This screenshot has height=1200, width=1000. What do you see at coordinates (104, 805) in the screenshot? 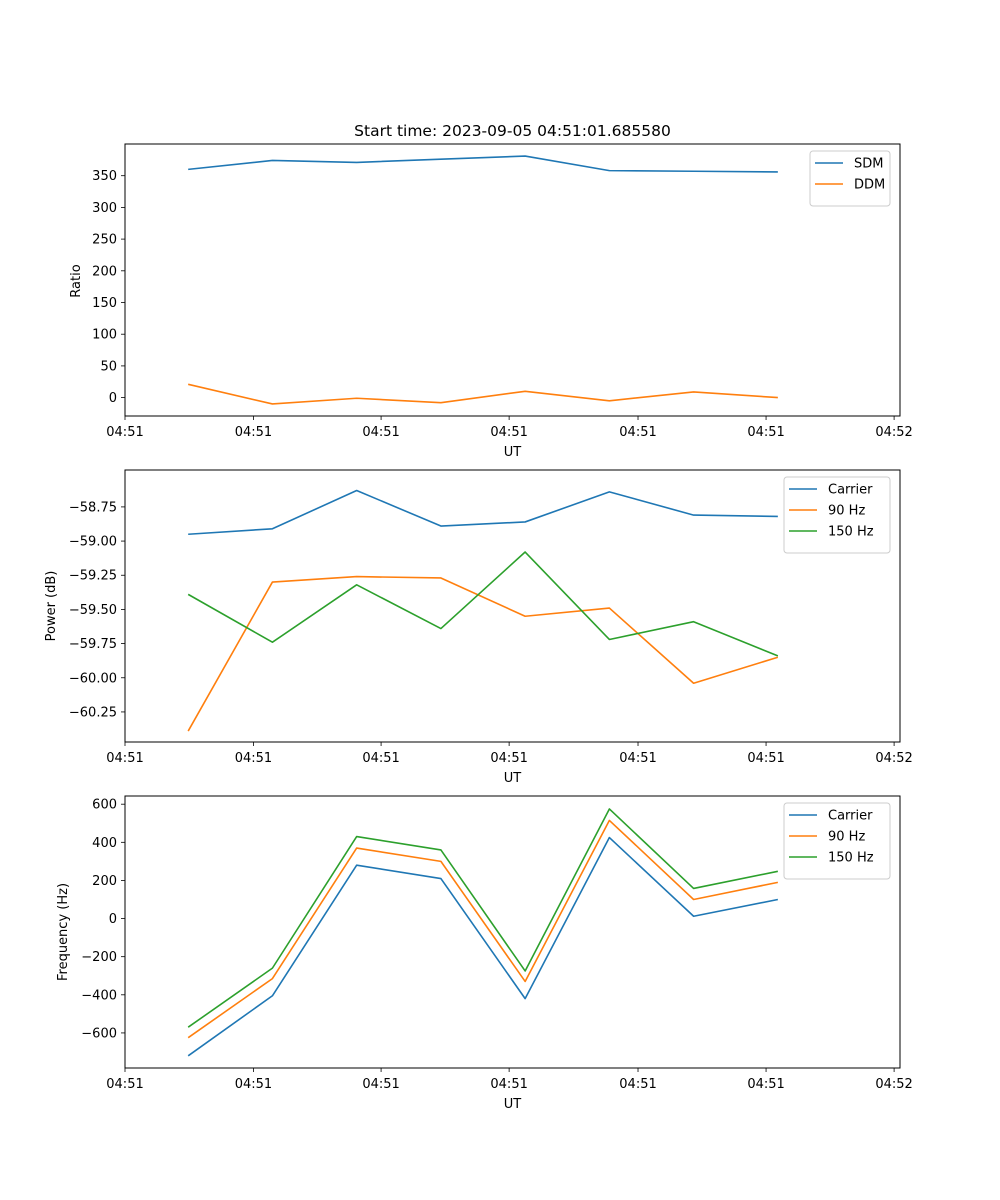
I see `y-tick-label: 600` at bounding box center [104, 805].